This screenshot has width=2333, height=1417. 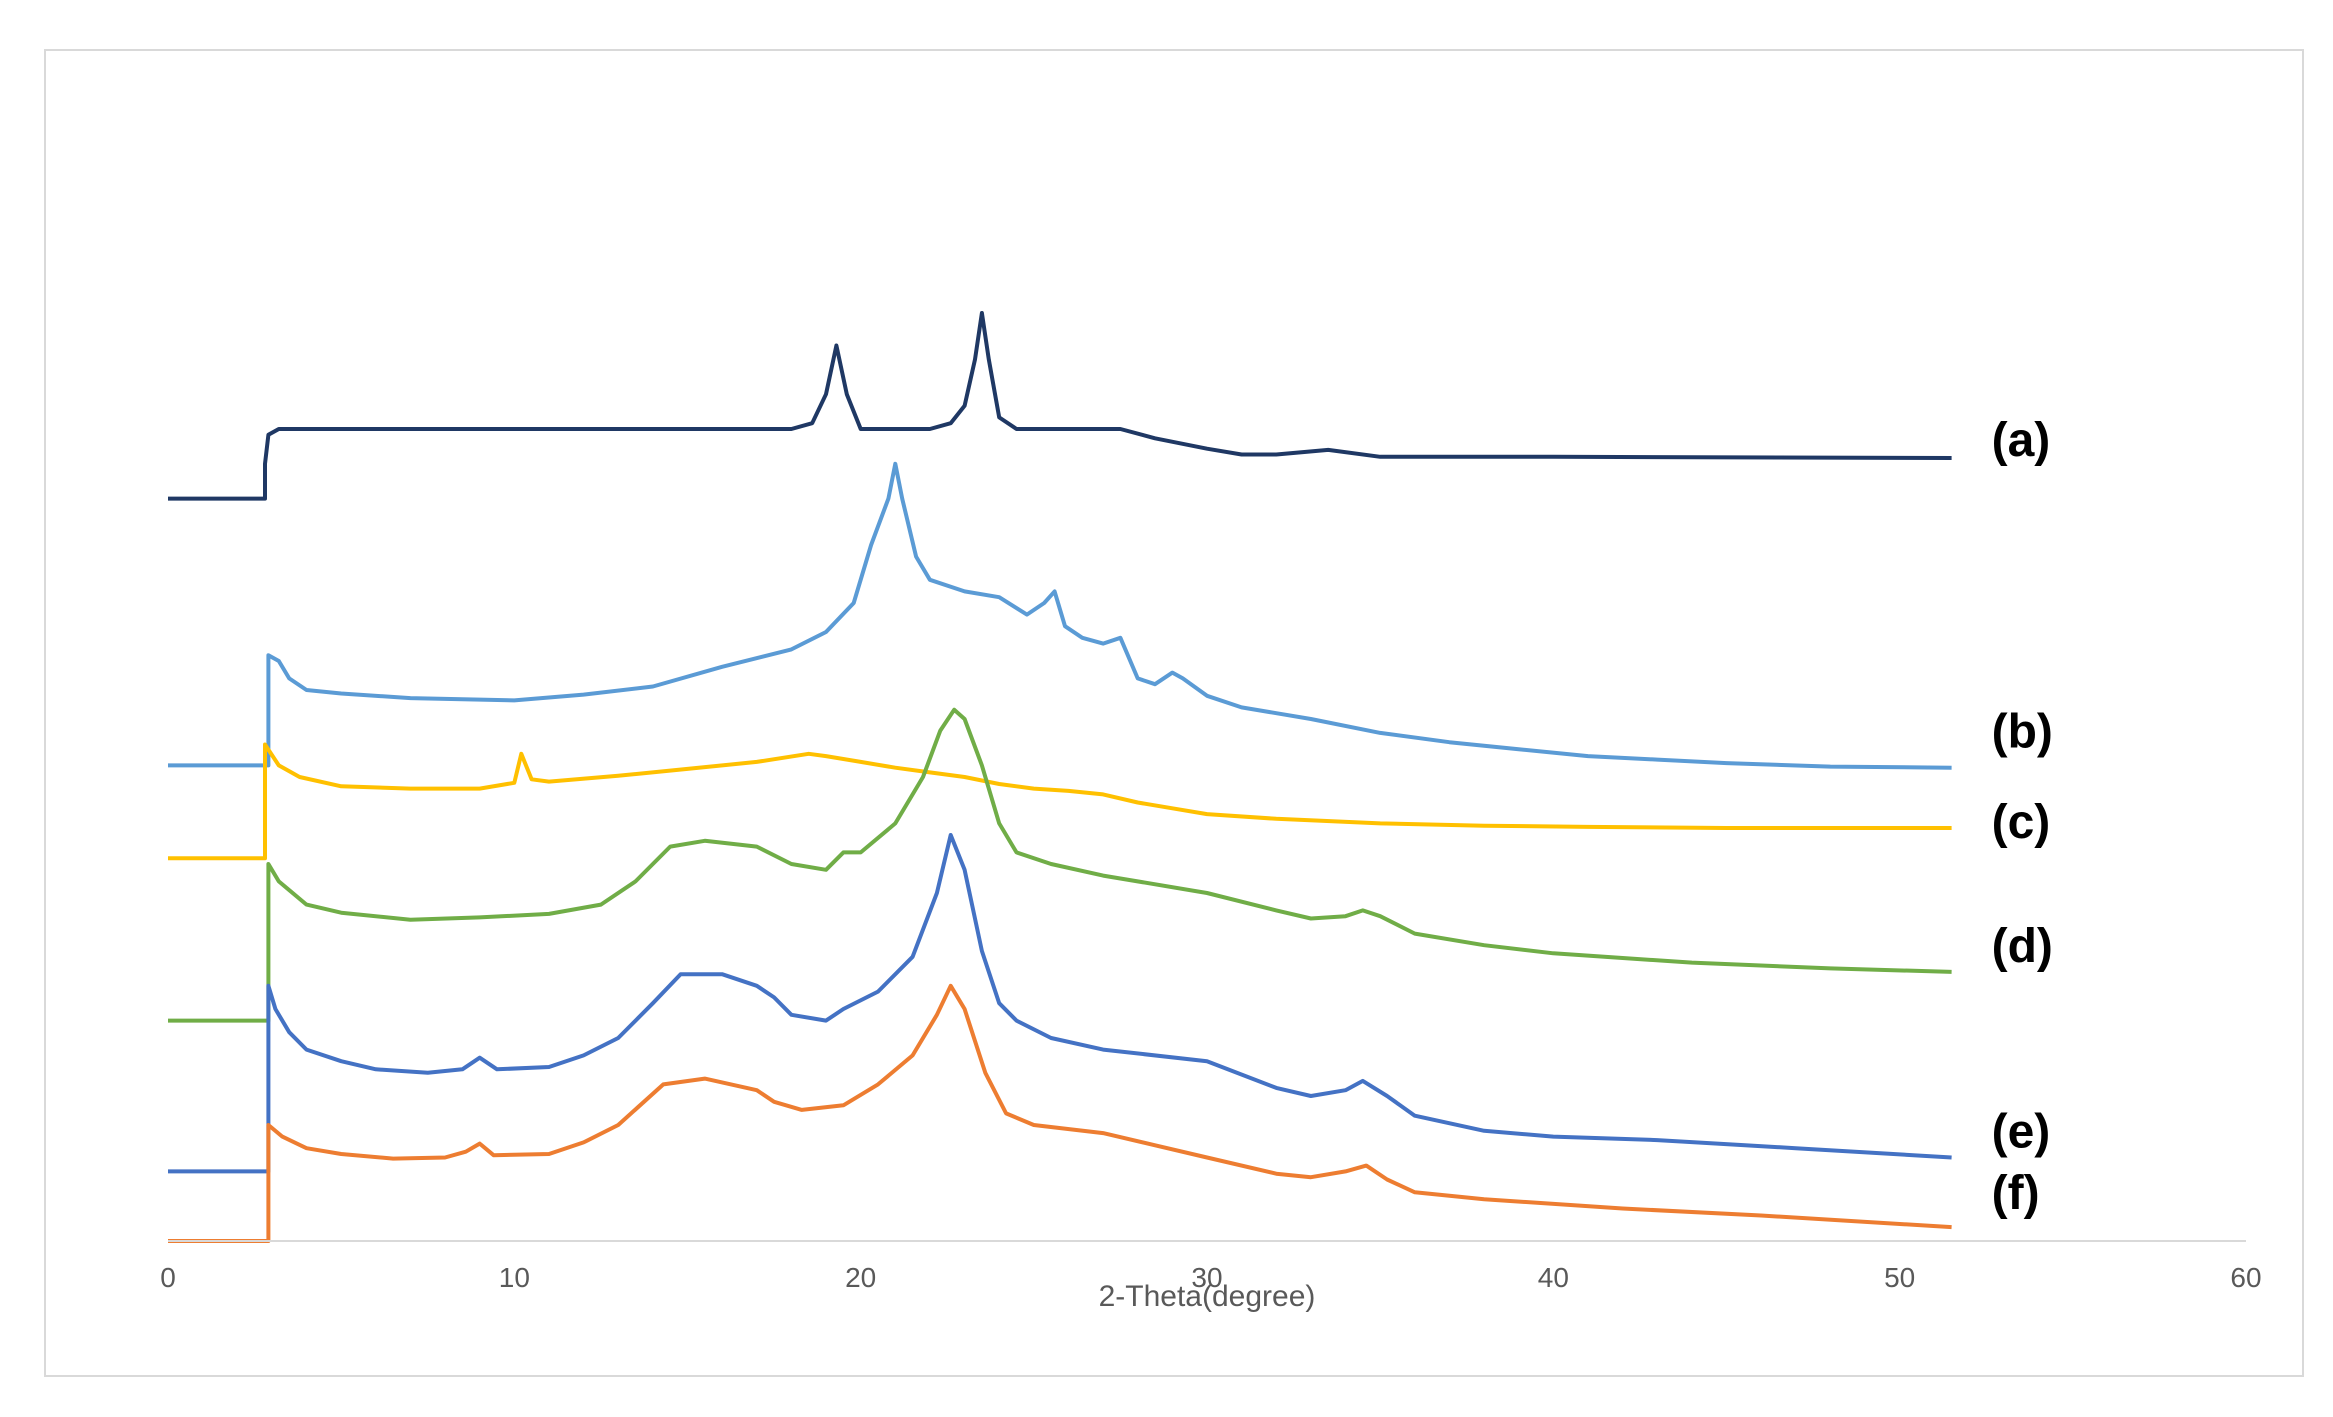 I want to click on series-label-c: (c), so click(x=2021, y=822).